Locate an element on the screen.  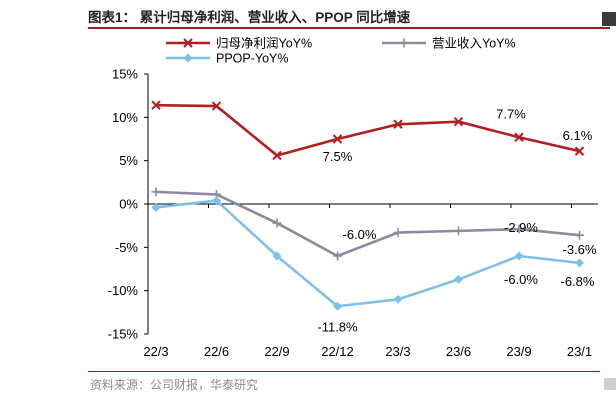
adjacent-figure-edge is located at coordinates (609, 19).